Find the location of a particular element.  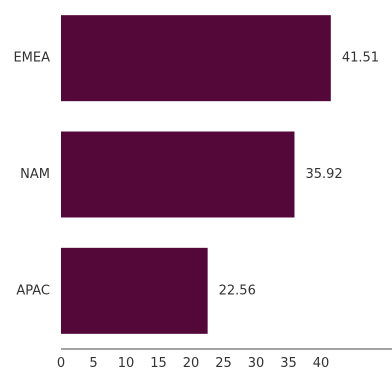

x-tick-label-20: 20 is located at coordinates (191, 363).